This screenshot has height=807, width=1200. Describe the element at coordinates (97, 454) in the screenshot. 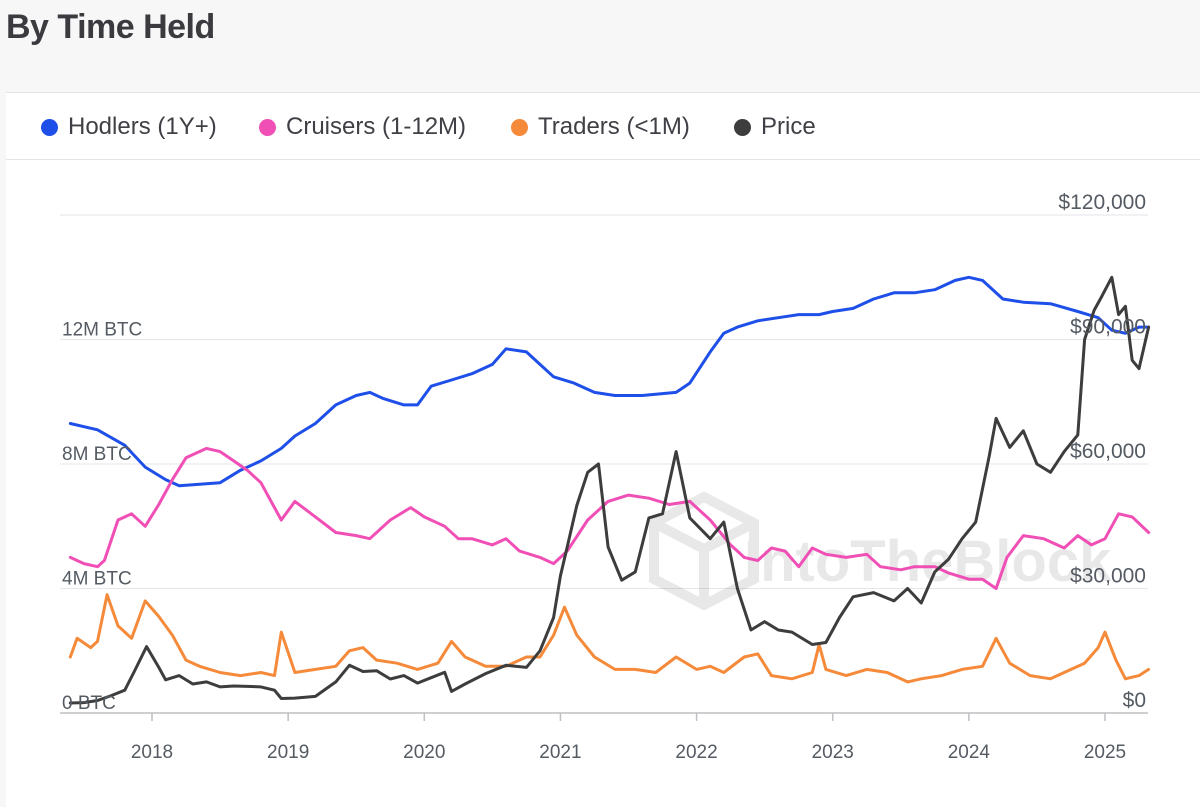

I see `y-left-tick-label: 8M BTC` at that location.